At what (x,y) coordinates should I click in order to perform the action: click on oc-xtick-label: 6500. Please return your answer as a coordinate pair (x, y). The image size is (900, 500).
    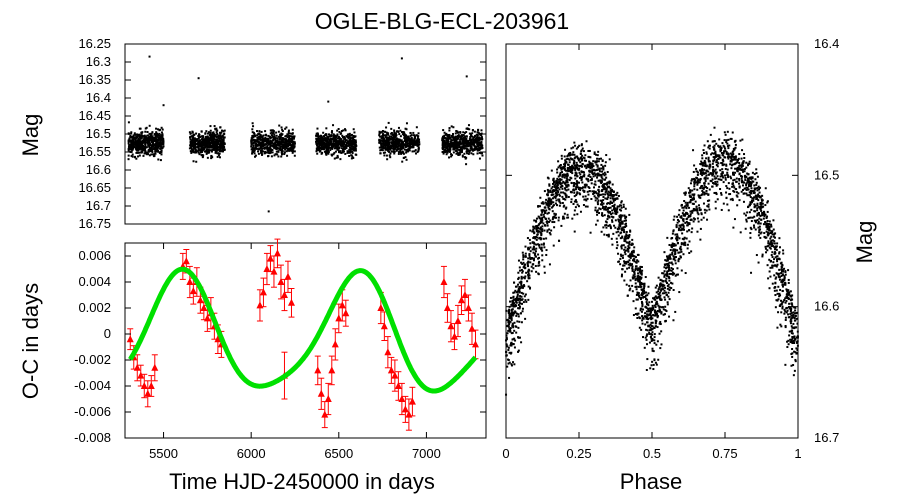
    Looking at the image, I should click on (338, 453).